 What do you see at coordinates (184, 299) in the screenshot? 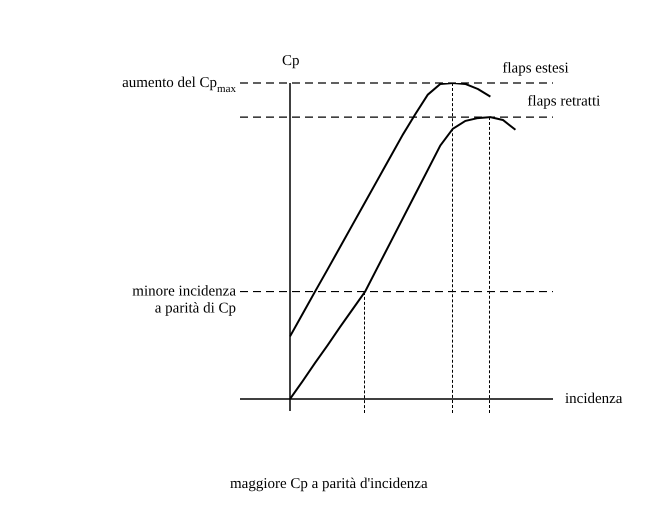
I see `ref-line-label: minore incidenza a parità di Cp` at bounding box center [184, 299].